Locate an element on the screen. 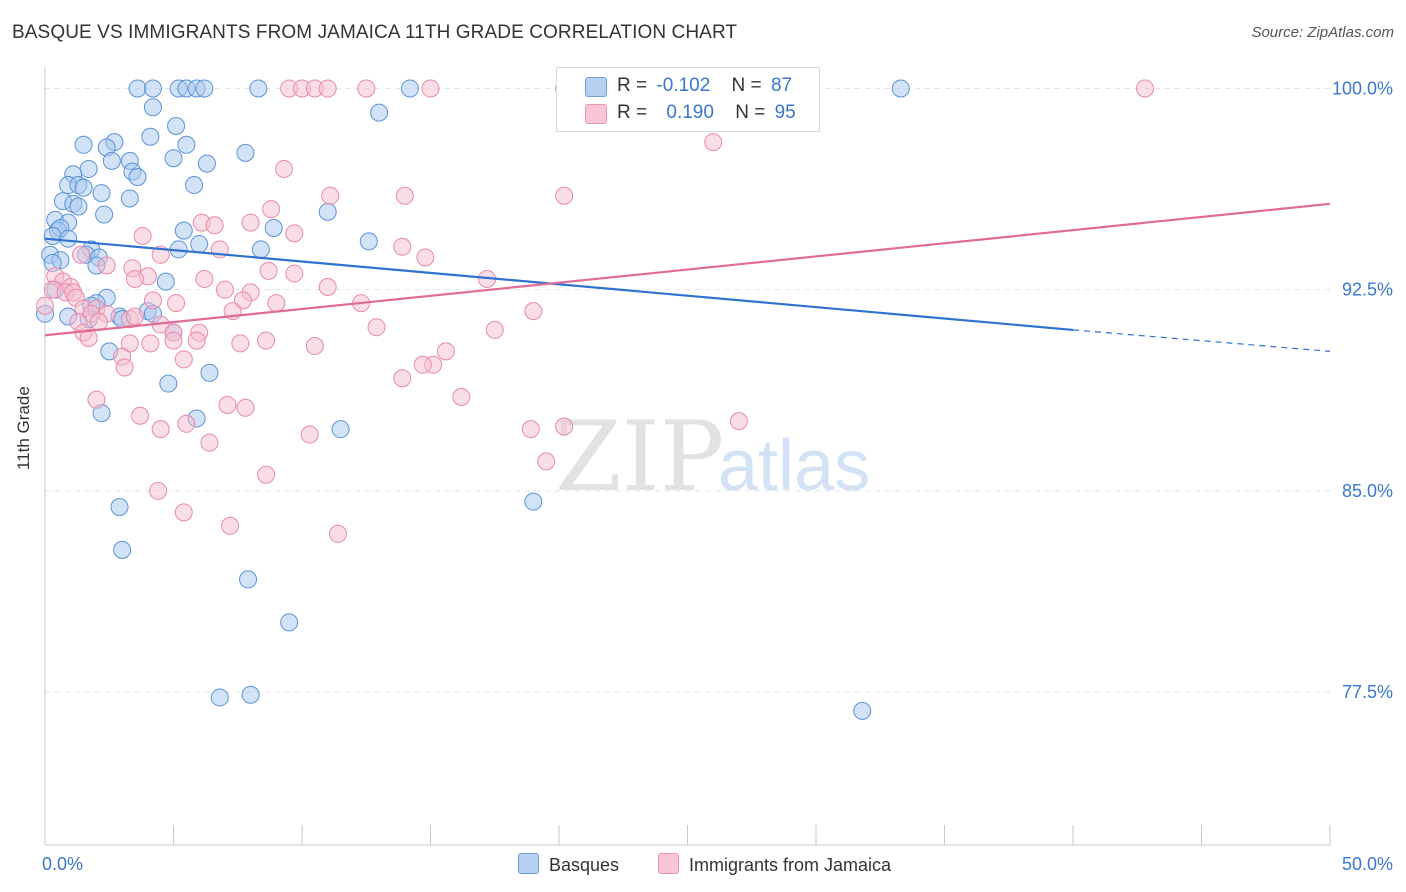 The height and width of the screenshot is (892, 1406). bottom-legend-swatch-jamaica is located at coordinates (668, 863).